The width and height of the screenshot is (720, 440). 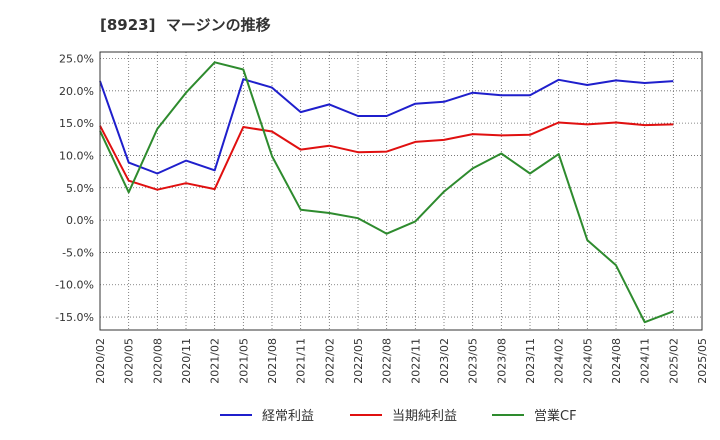 I want to click on x-tick-label: 2020/02, so click(x=100, y=361).